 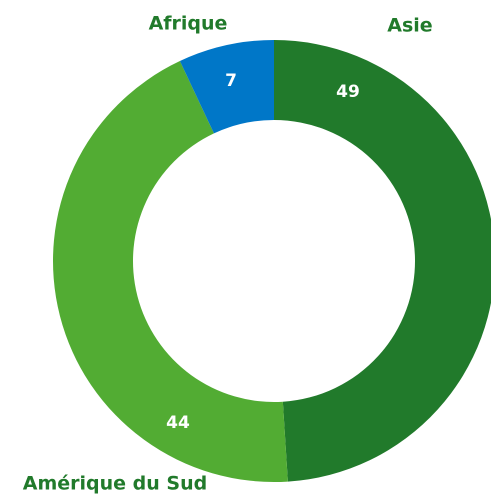 I want to click on category-label: Afrique, so click(x=188, y=24).